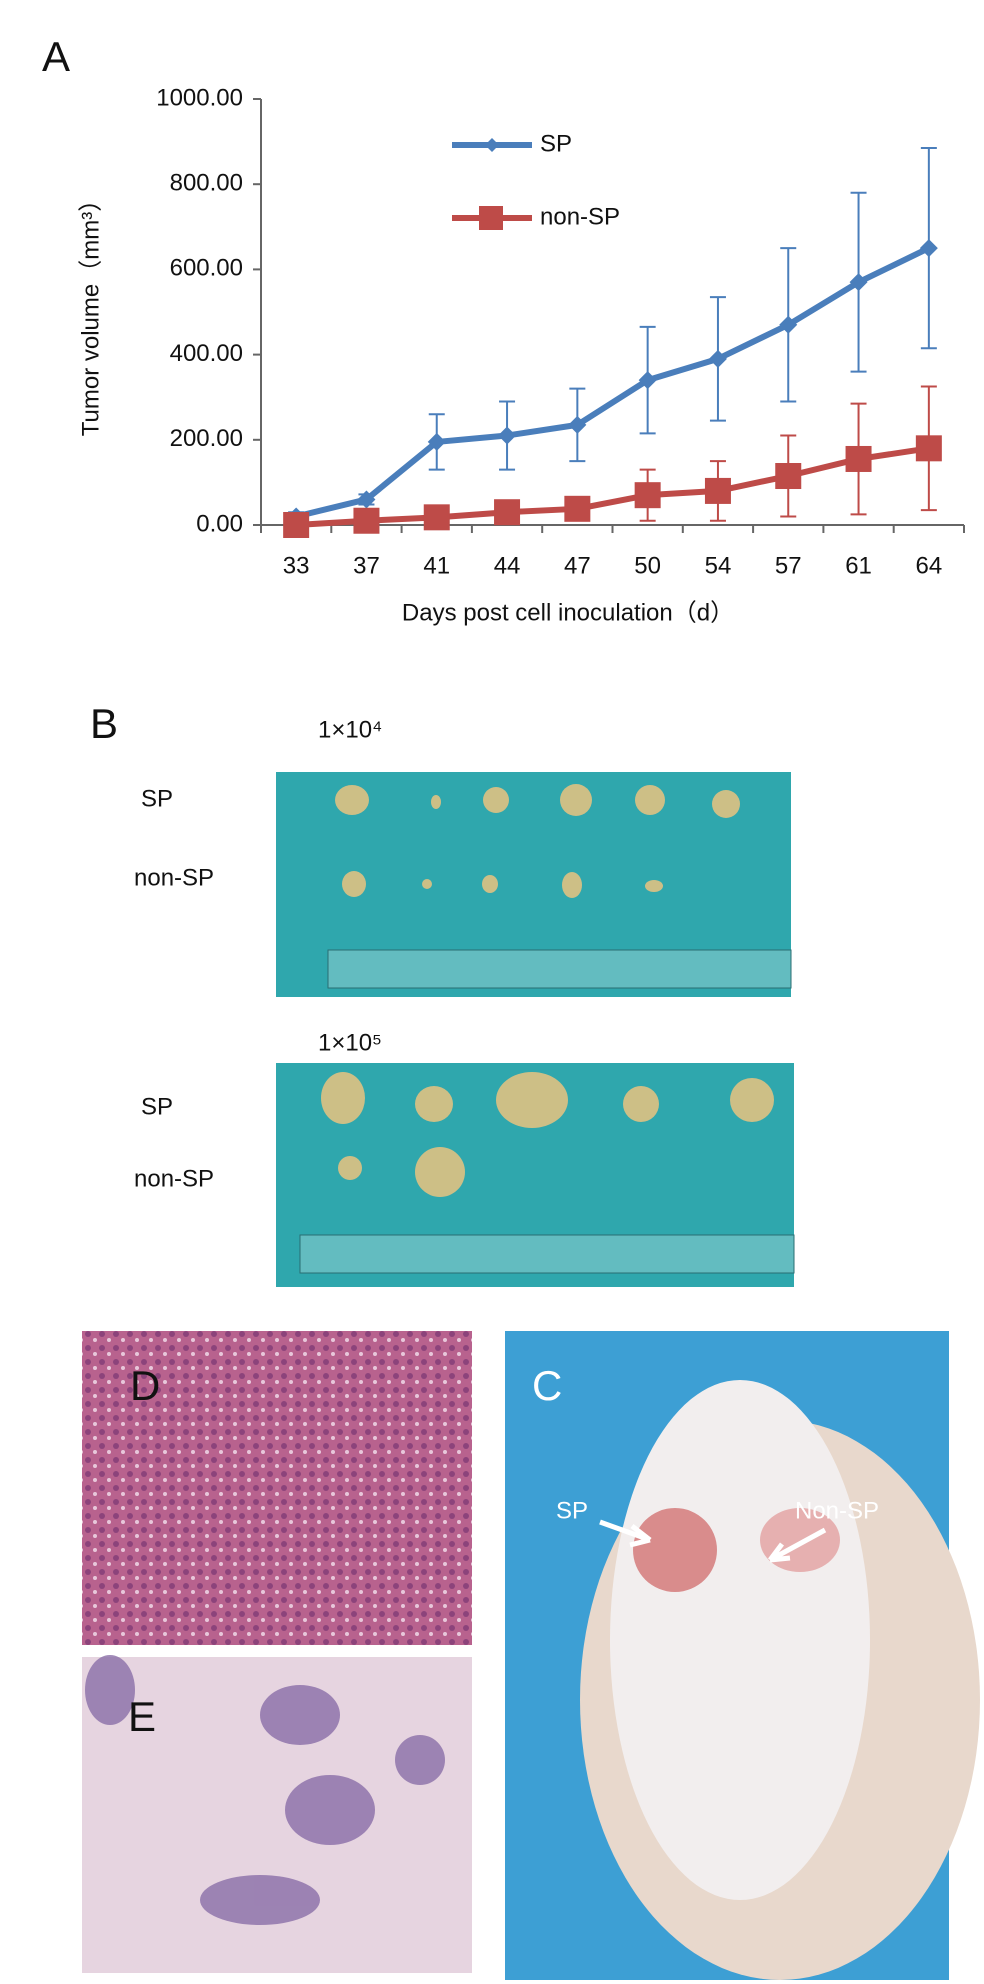 The height and width of the screenshot is (1984, 984). I want to click on x-tick-label: 50, so click(647, 565).